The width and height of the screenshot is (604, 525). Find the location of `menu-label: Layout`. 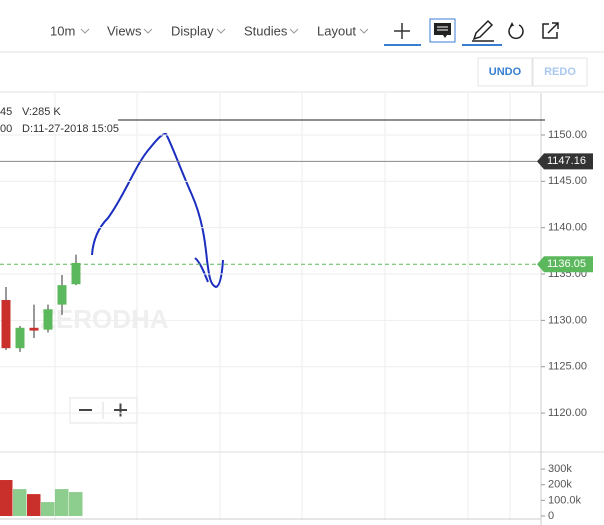

menu-label: Layout is located at coordinates (336, 30).